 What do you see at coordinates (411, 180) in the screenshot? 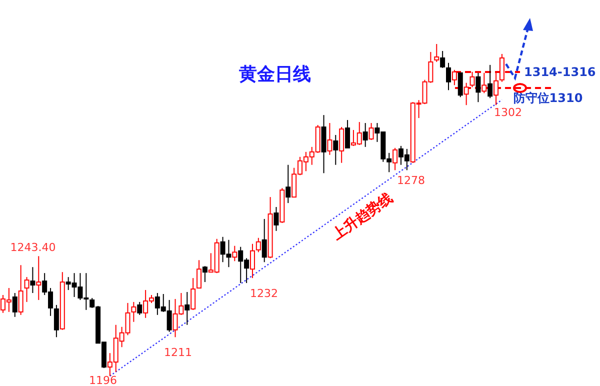
I see `annotation: 1278` at bounding box center [411, 180].